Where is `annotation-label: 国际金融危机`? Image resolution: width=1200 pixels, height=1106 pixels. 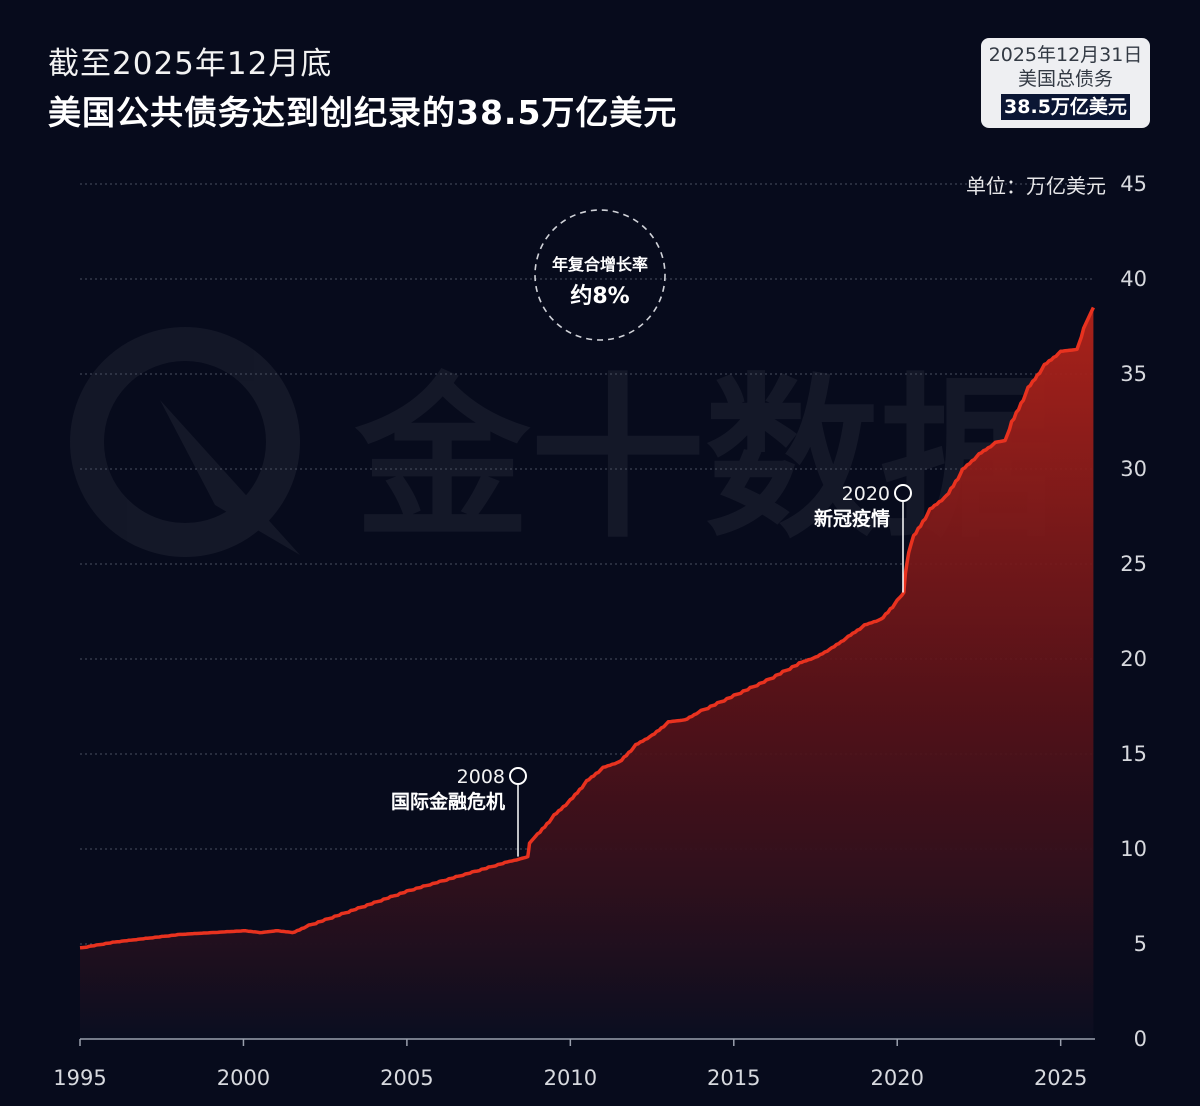
annotation-label: 国际金融危机 is located at coordinates (448, 801).